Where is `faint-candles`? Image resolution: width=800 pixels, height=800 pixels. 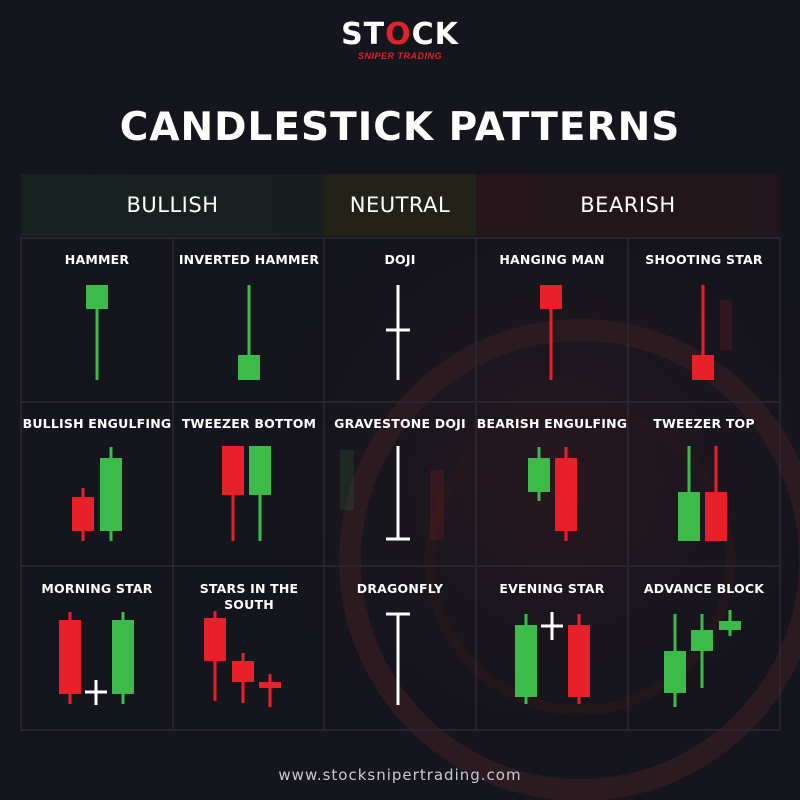
faint-candles is located at coordinates (536, 420).